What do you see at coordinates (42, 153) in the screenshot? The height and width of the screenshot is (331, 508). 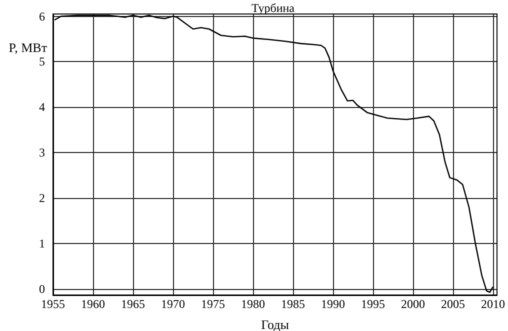 I see `y-tick-label: 3` at bounding box center [42, 153].